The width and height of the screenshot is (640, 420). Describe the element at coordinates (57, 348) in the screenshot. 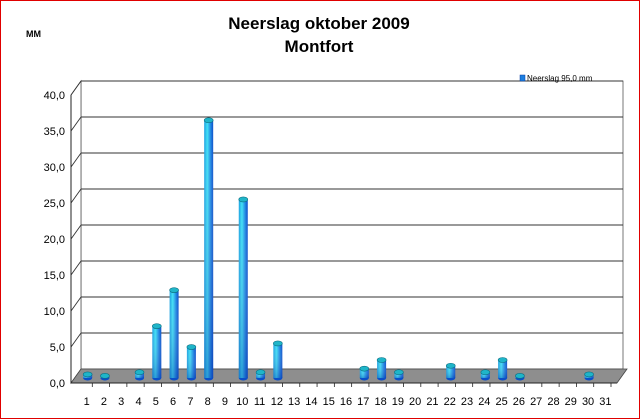

I see `y-tick-label: 5,0` at that location.